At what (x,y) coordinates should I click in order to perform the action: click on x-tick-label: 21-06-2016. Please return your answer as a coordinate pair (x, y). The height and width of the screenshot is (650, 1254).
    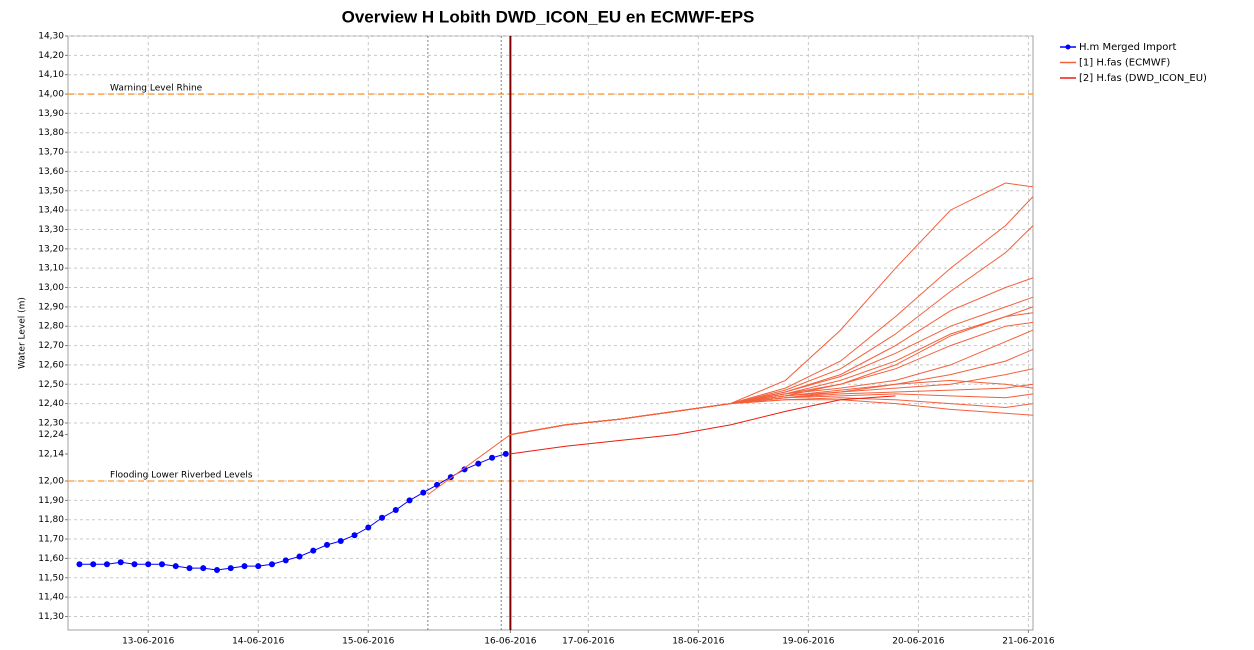
    Looking at the image, I should click on (1028, 642).